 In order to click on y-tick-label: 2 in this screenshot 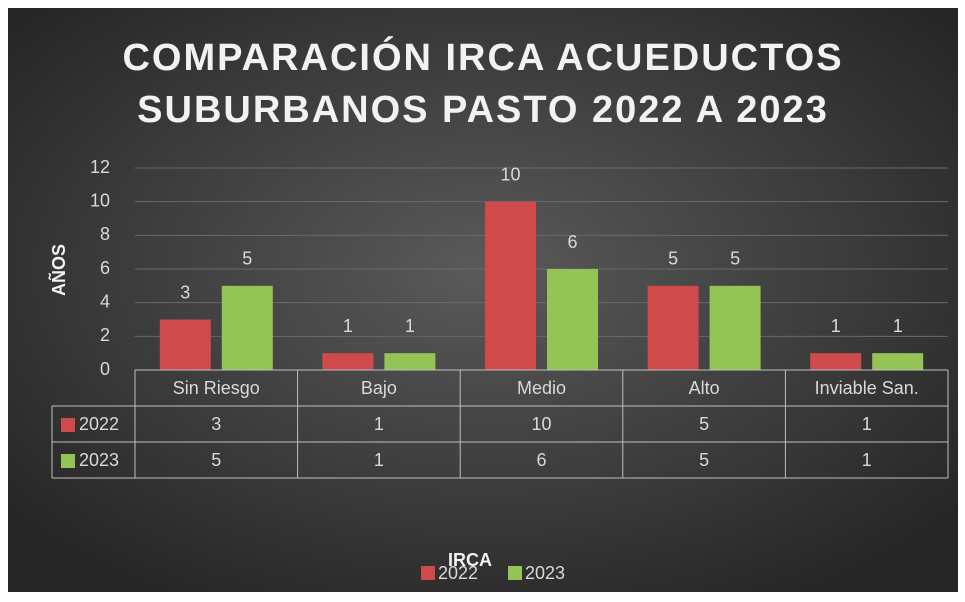, I will do `click(105, 335)`.